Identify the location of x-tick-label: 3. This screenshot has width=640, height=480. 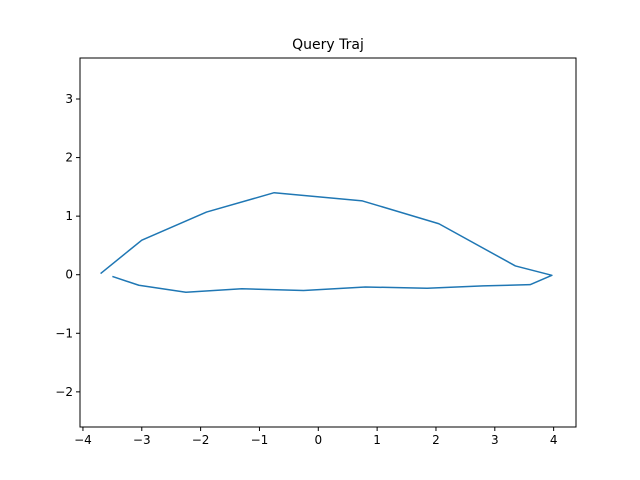
(495, 440).